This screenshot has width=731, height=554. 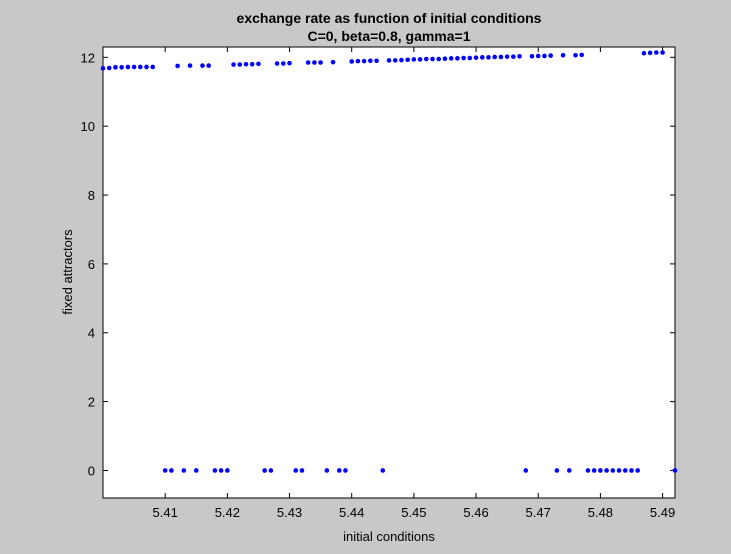 What do you see at coordinates (91, 470) in the screenshot?
I see `y-tick-label: 0` at bounding box center [91, 470].